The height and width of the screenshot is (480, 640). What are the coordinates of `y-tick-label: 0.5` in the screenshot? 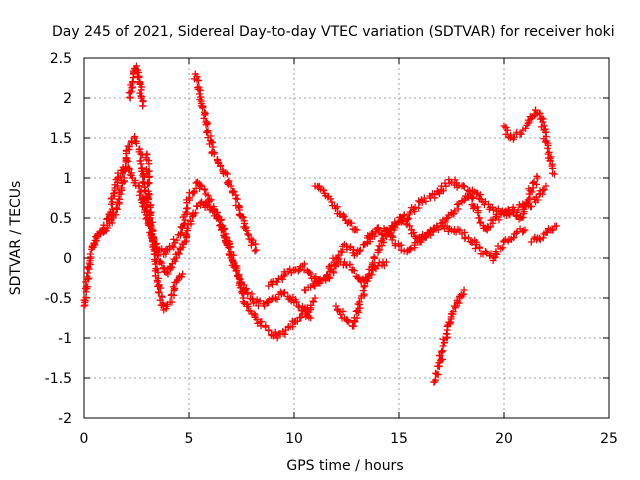 It's located at (61, 219).